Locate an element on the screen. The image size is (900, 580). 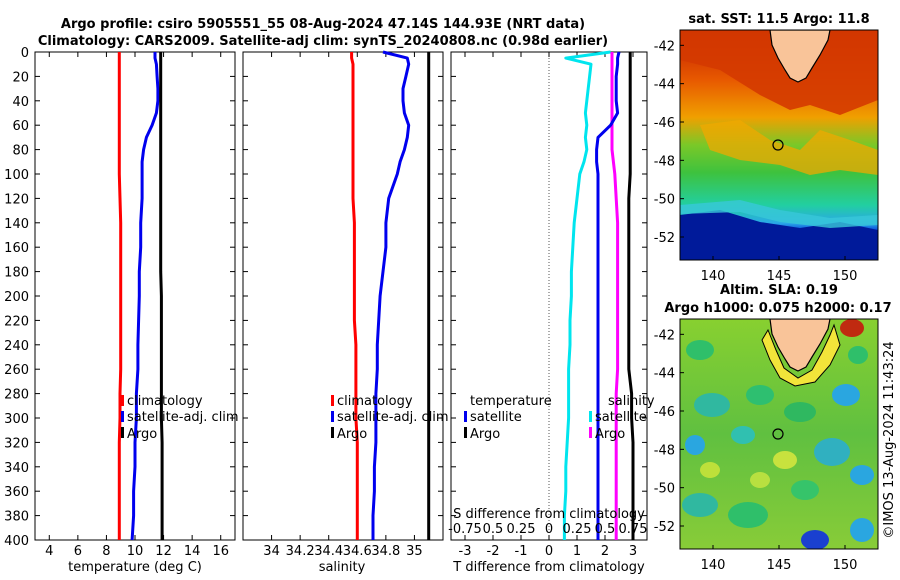
sla-map-title-line2: Argo h1000: 0.075 h2000: 0.17 is located at coordinates (777, 308).